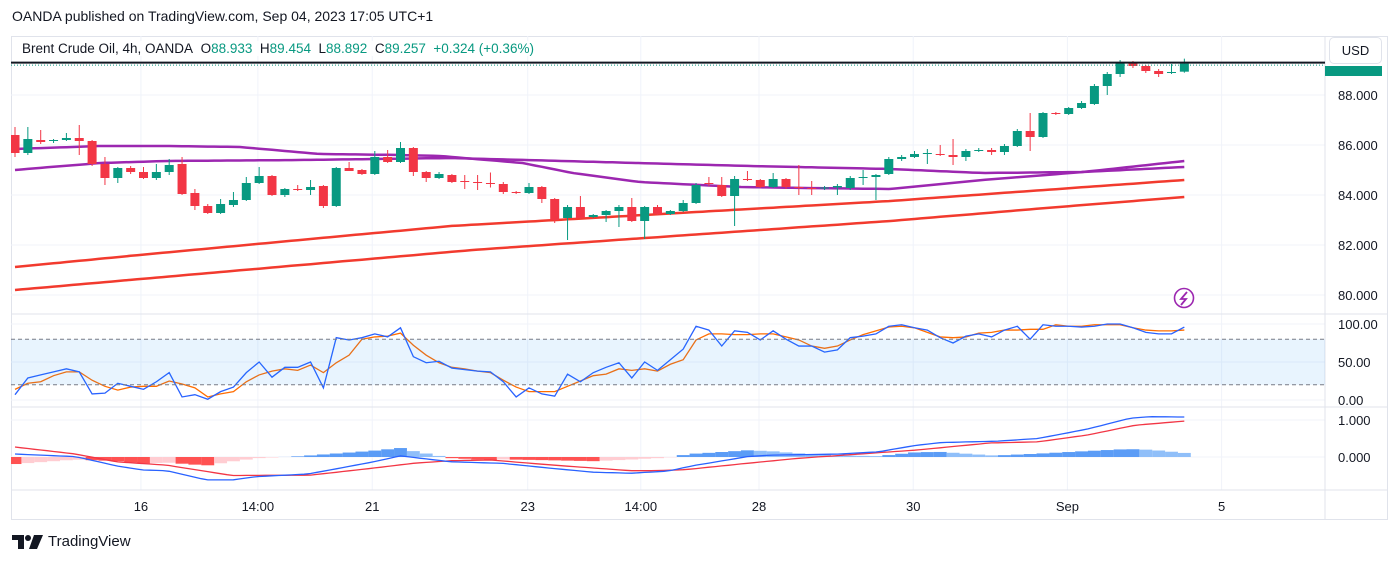 This screenshot has height=563, width=1400. Describe the element at coordinates (1358, 324) in the screenshot. I see `stoch-axis-label: 100.00` at that location.